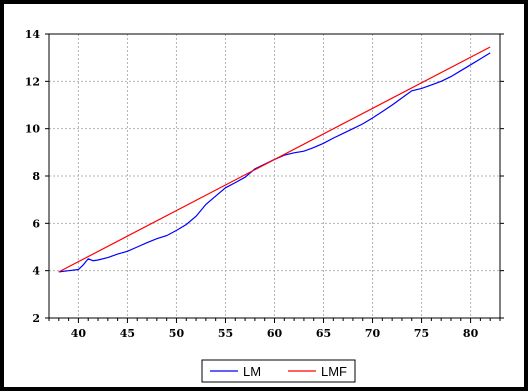 The height and width of the screenshot is (391, 528). What do you see at coordinates (36, 271) in the screenshot?
I see `y-tick-label: 4` at bounding box center [36, 271].